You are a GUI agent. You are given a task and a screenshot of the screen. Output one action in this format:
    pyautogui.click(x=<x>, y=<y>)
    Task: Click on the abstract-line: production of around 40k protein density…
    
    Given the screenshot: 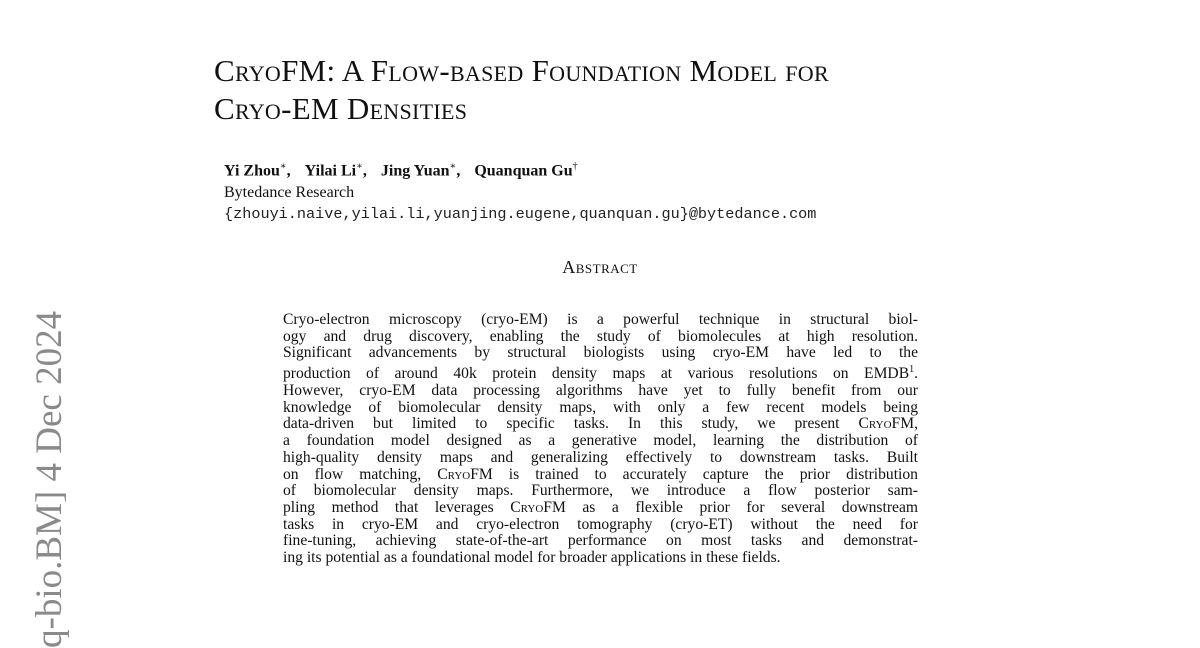 What is the action you would take?
    pyautogui.click(x=600, y=373)
    